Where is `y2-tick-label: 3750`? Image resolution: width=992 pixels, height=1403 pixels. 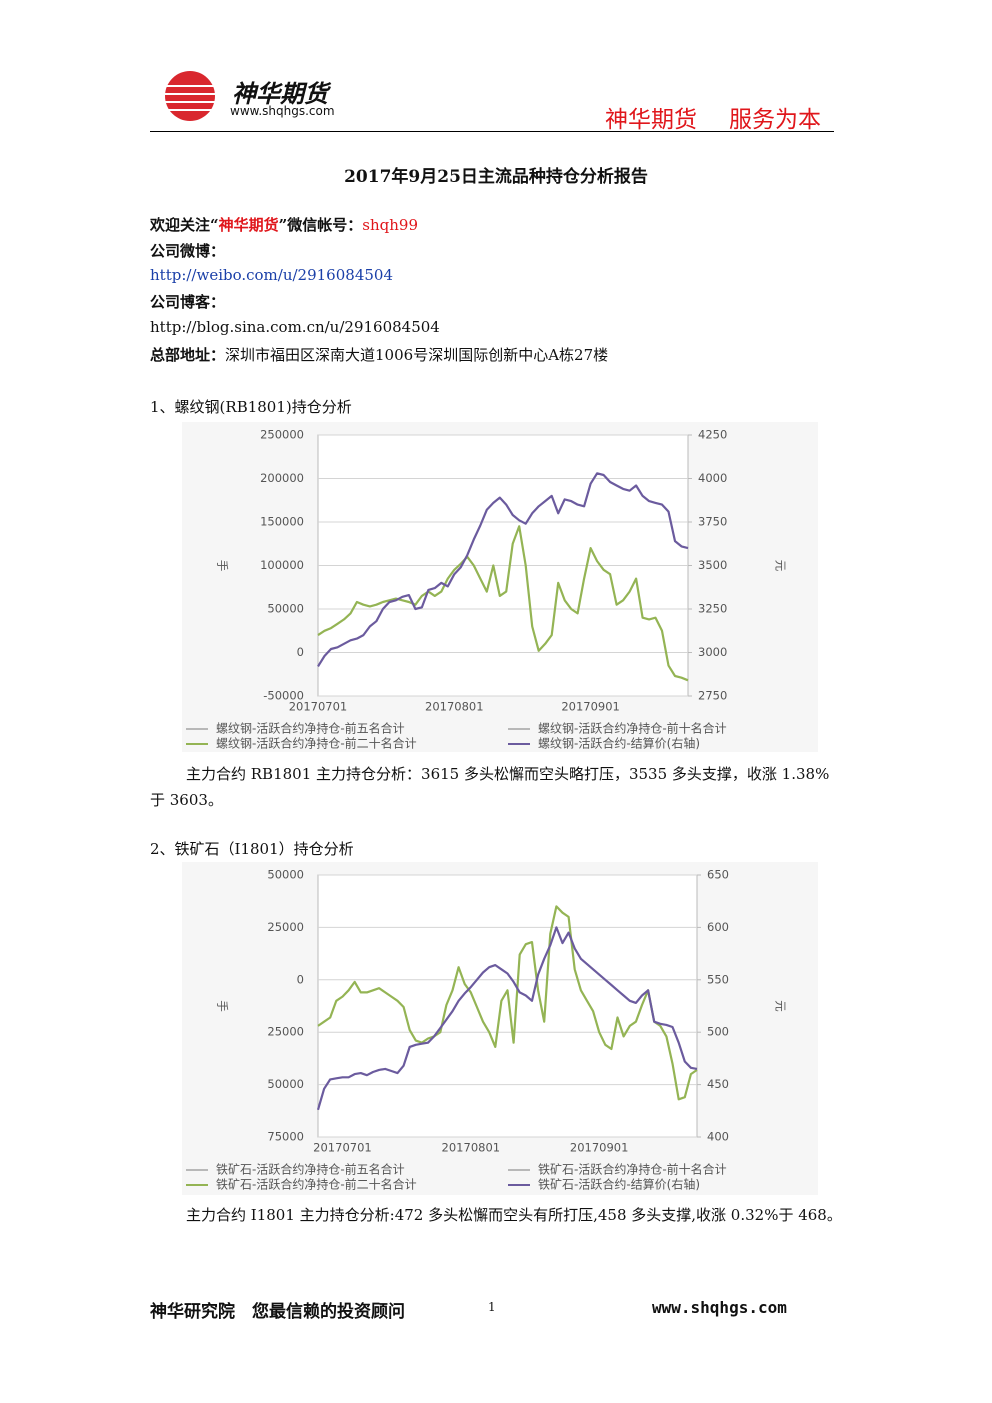
y2-tick-label: 3750 is located at coordinates (712, 522).